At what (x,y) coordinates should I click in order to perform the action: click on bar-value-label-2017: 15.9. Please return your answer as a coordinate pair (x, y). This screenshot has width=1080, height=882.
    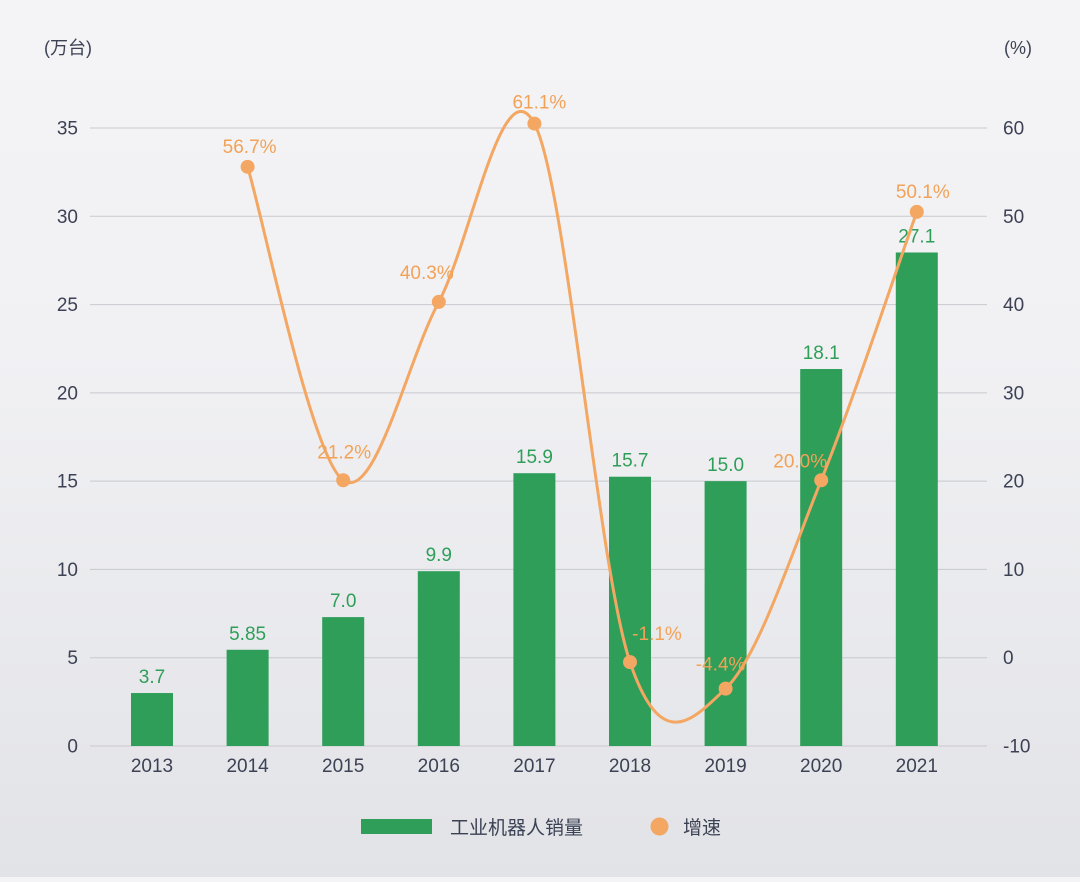
    Looking at the image, I should click on (534, 457).